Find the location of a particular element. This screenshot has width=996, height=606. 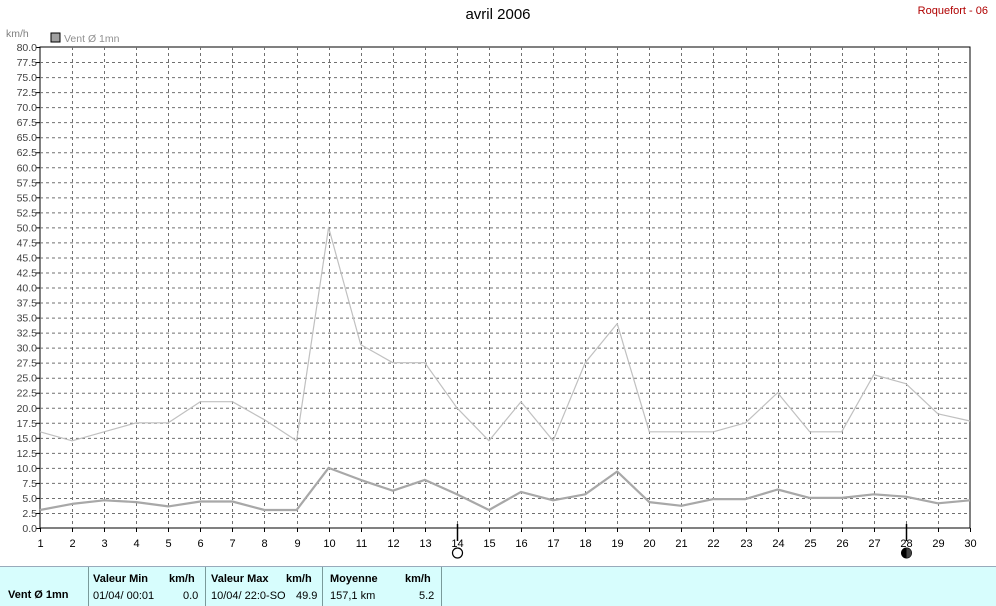

x-tick-label: 13 is located at coordinates (425, 544).